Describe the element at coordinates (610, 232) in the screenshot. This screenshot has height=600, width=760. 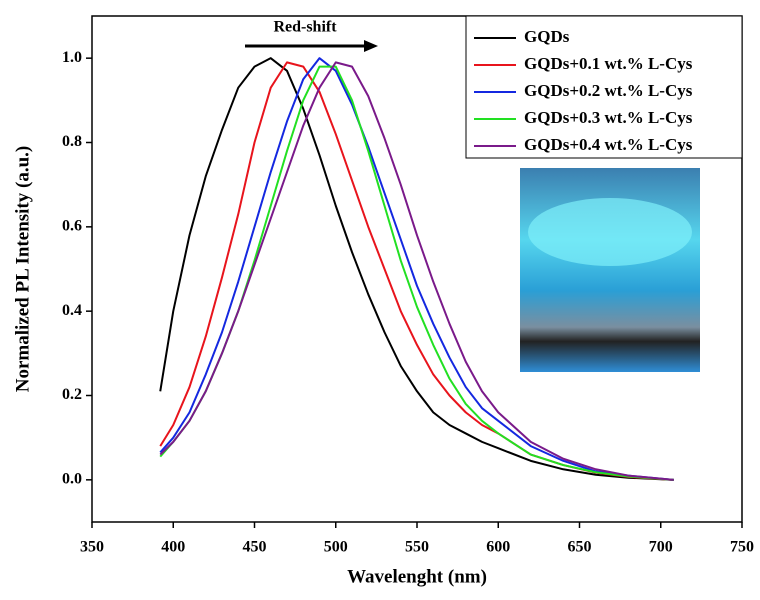
I see `inset-vial` at that location.